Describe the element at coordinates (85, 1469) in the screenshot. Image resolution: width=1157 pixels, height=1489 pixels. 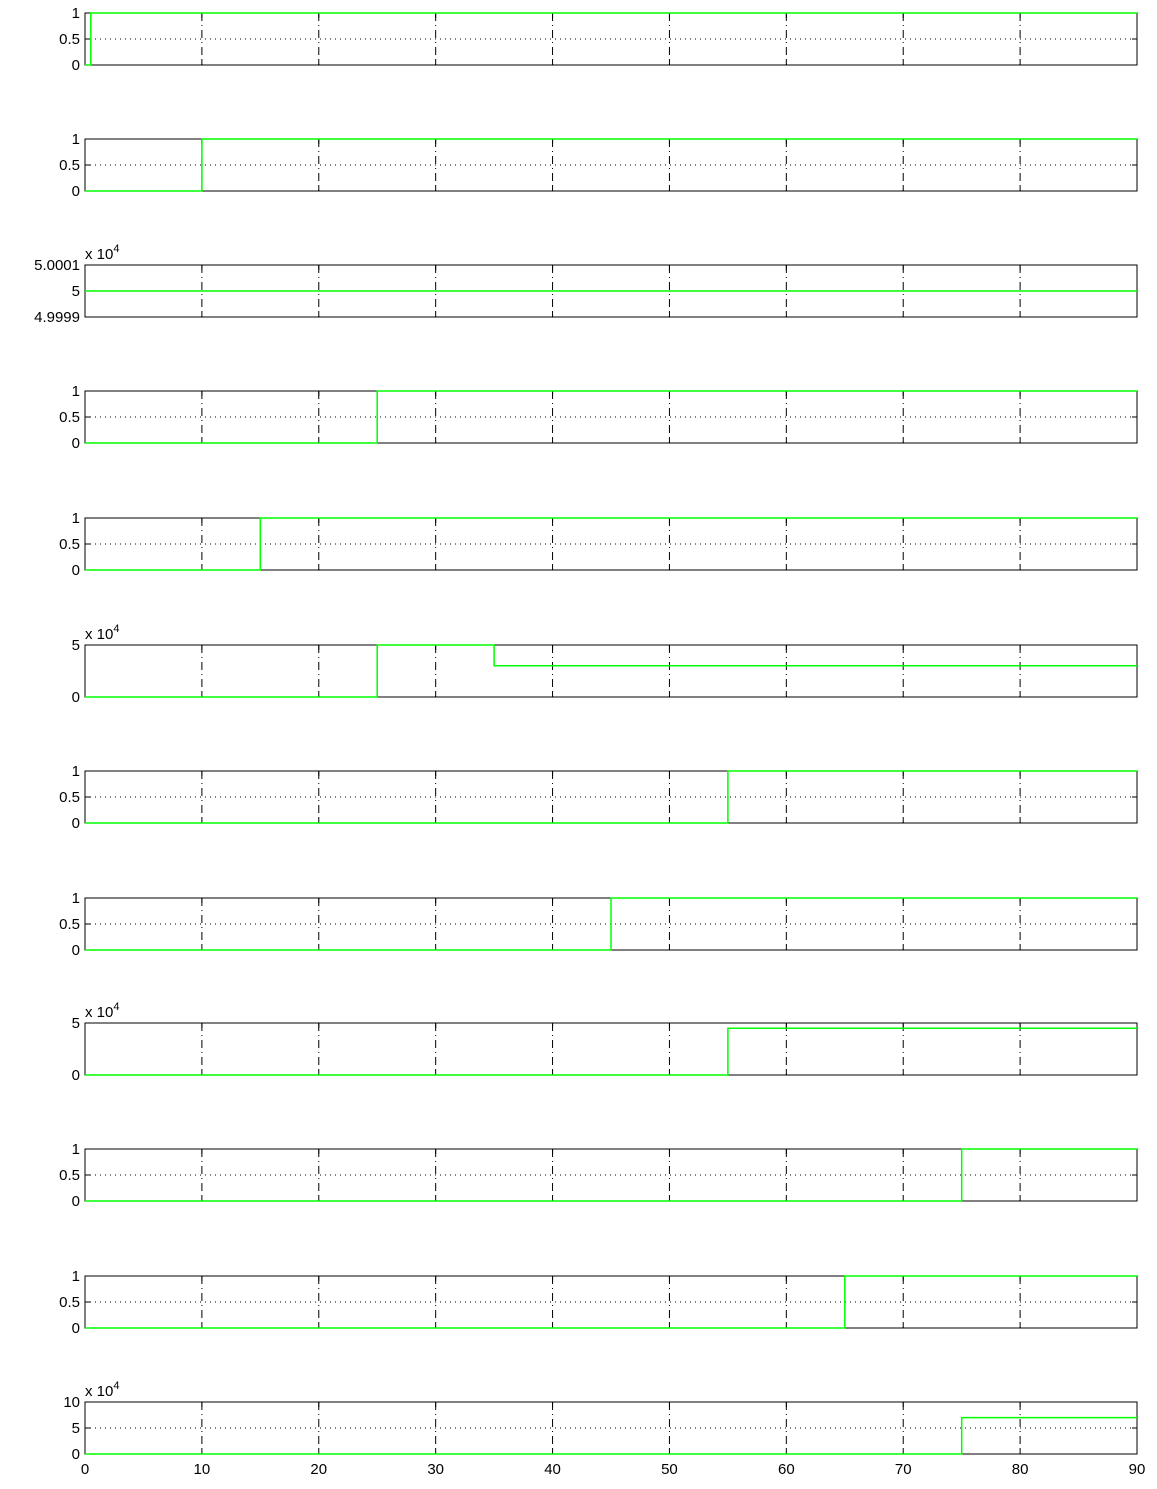
I see `x-tick-label: 0` at that location.